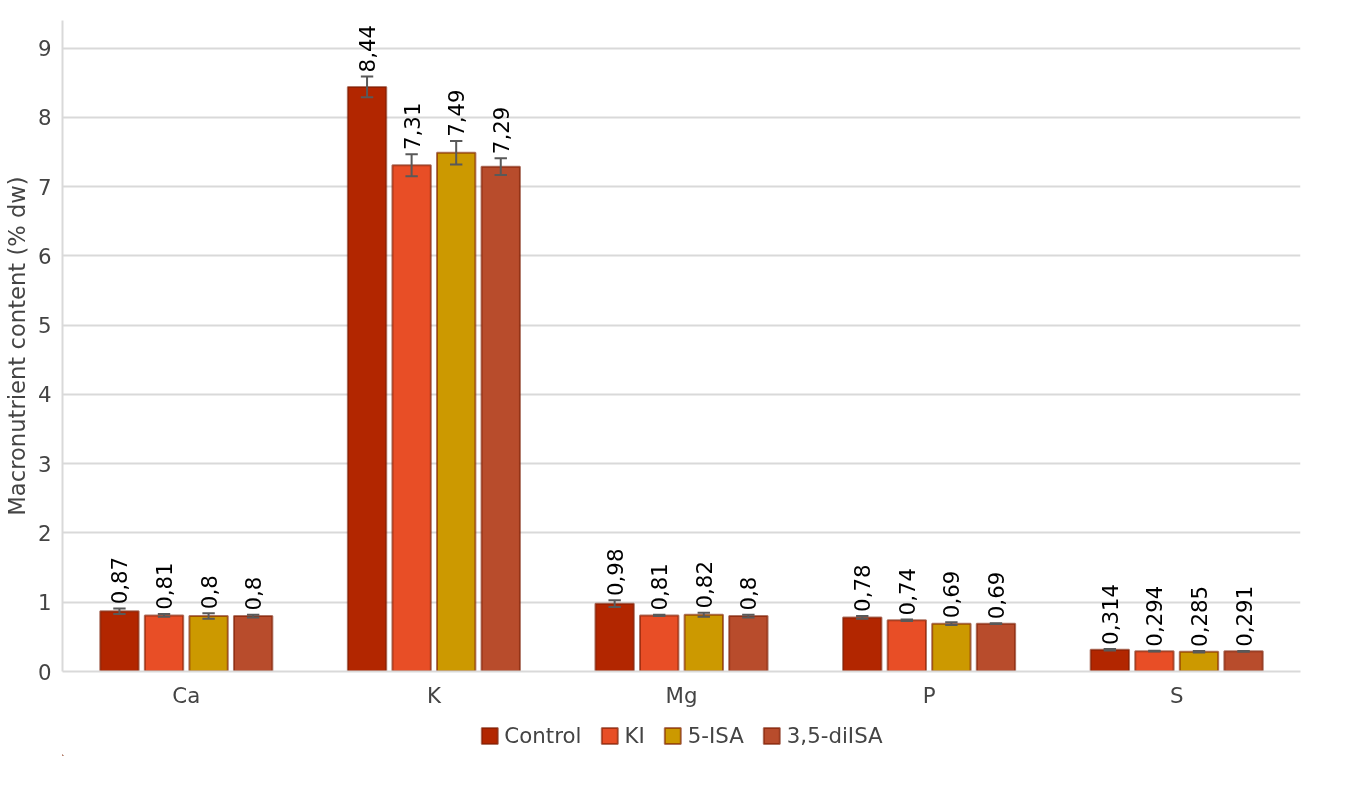 This screenshot has width=1349, height=788. I want to click on y-axis-title: Macronutrient content (% dw), so click(16, 346).